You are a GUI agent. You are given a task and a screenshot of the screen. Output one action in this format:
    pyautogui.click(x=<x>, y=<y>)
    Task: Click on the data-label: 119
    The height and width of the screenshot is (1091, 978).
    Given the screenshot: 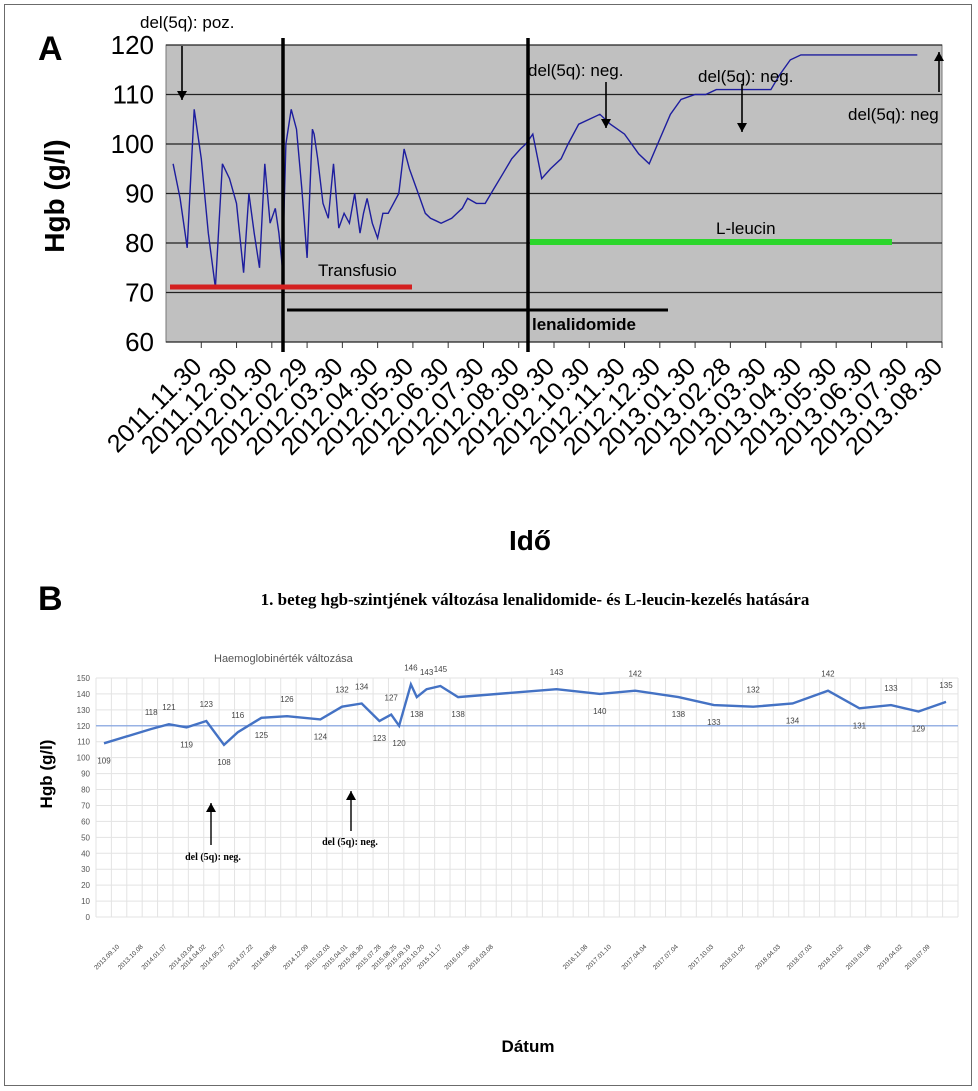 What is the action you would take?
    pyautogui.click(x=186, y=744)
    